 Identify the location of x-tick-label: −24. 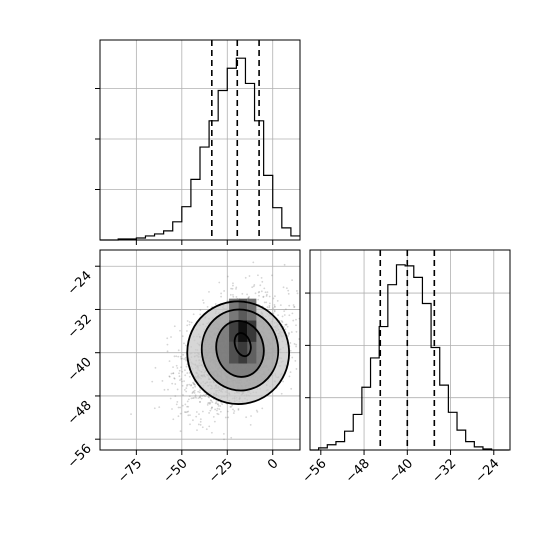
(488, 471).